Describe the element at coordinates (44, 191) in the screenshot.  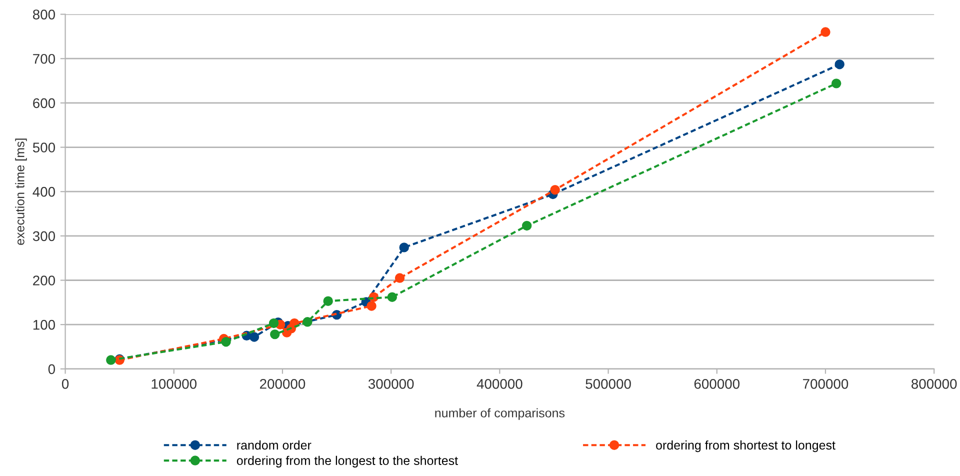
I see `y-tick-label: 400` at that location.